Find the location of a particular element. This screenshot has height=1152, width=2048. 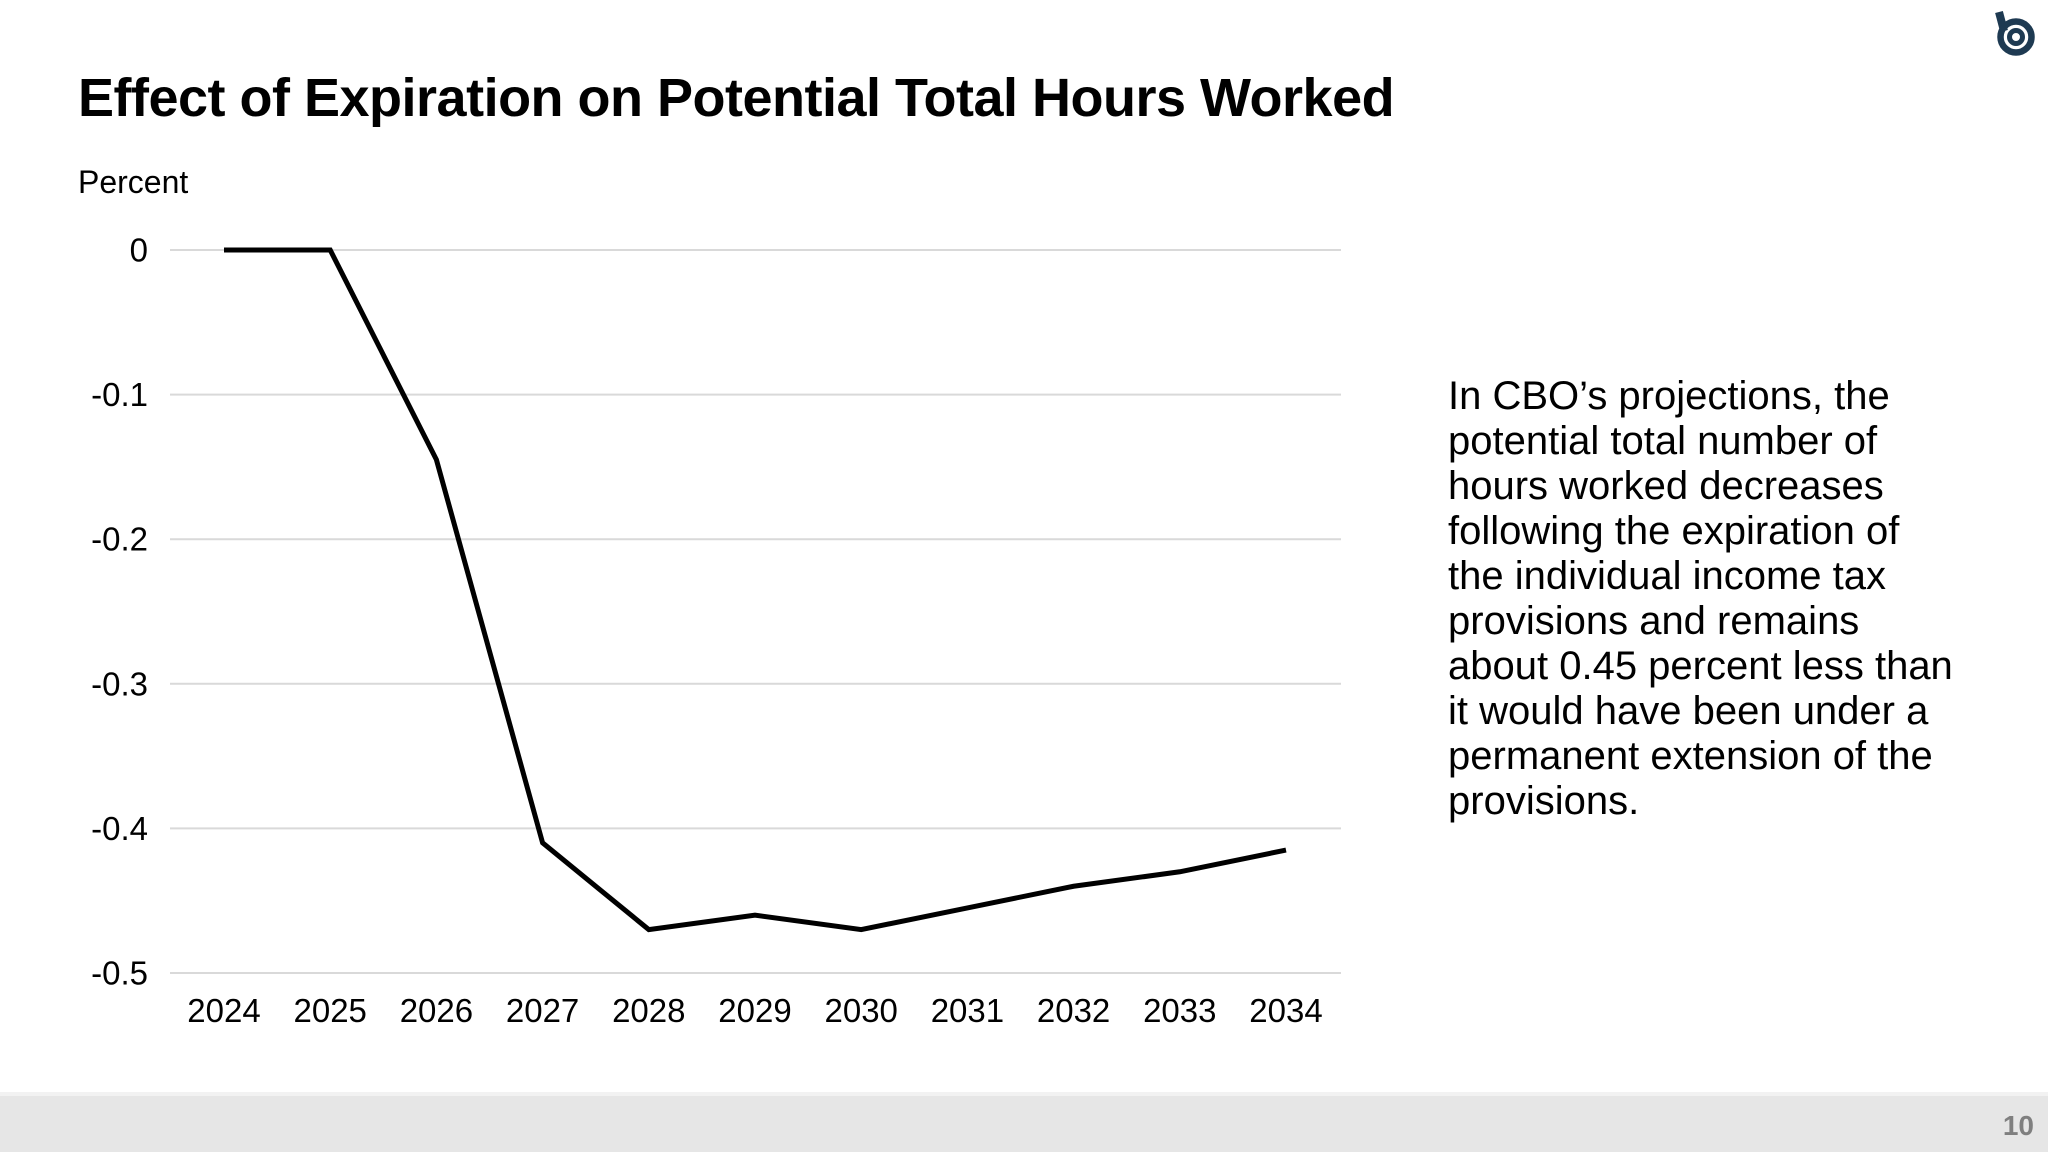

x-tick-label: 2032 is located at coordinates (1073, 1010).